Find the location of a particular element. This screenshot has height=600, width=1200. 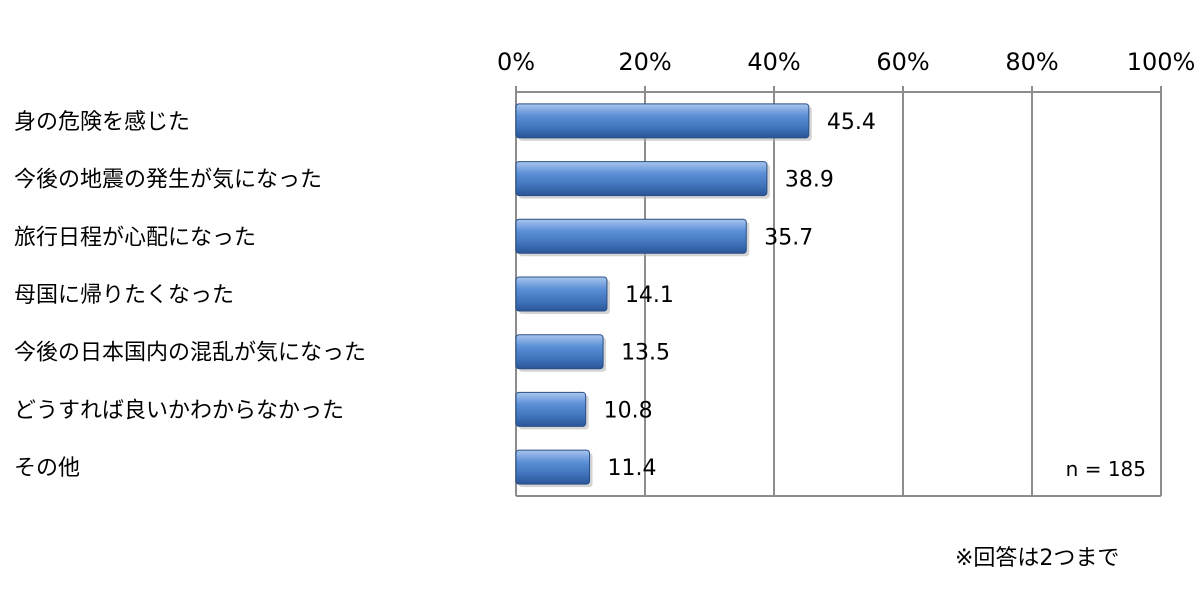

footnote: ※回答は2つまで is located at coordinates (1037, 558).